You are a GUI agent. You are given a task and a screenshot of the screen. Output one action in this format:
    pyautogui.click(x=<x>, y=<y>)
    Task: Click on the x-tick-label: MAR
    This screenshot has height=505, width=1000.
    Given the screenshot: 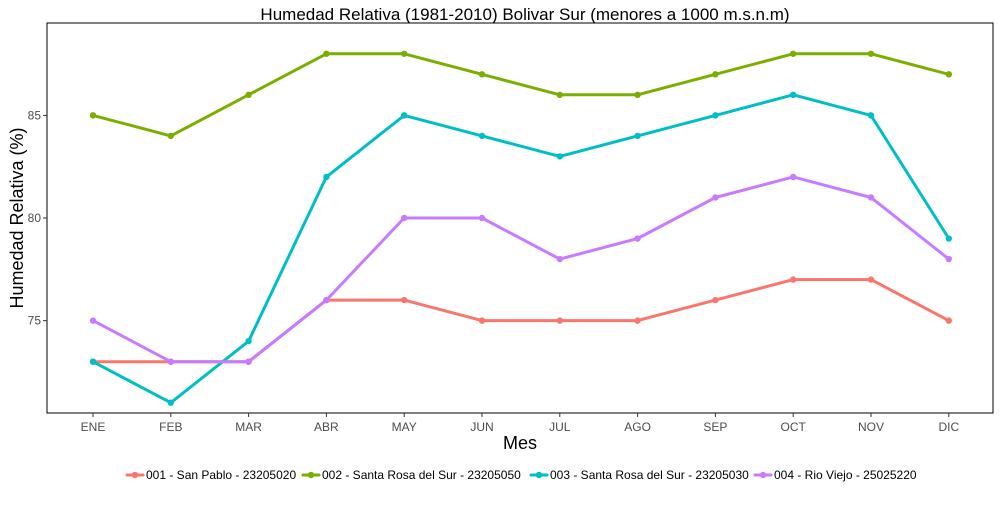 What is the action you would take?
    pyautogui.click(x=248, y=427)
    